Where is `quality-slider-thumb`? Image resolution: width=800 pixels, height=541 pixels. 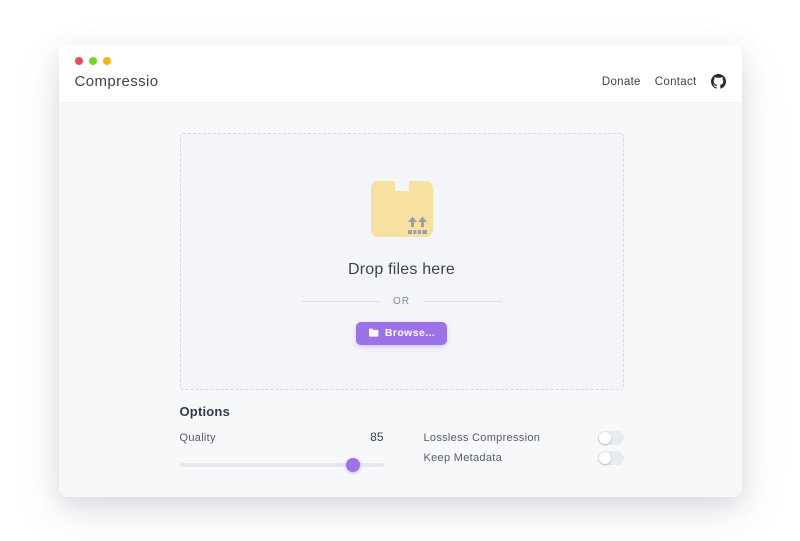
quality-slider-thumb is located at coordinates (352, 465).